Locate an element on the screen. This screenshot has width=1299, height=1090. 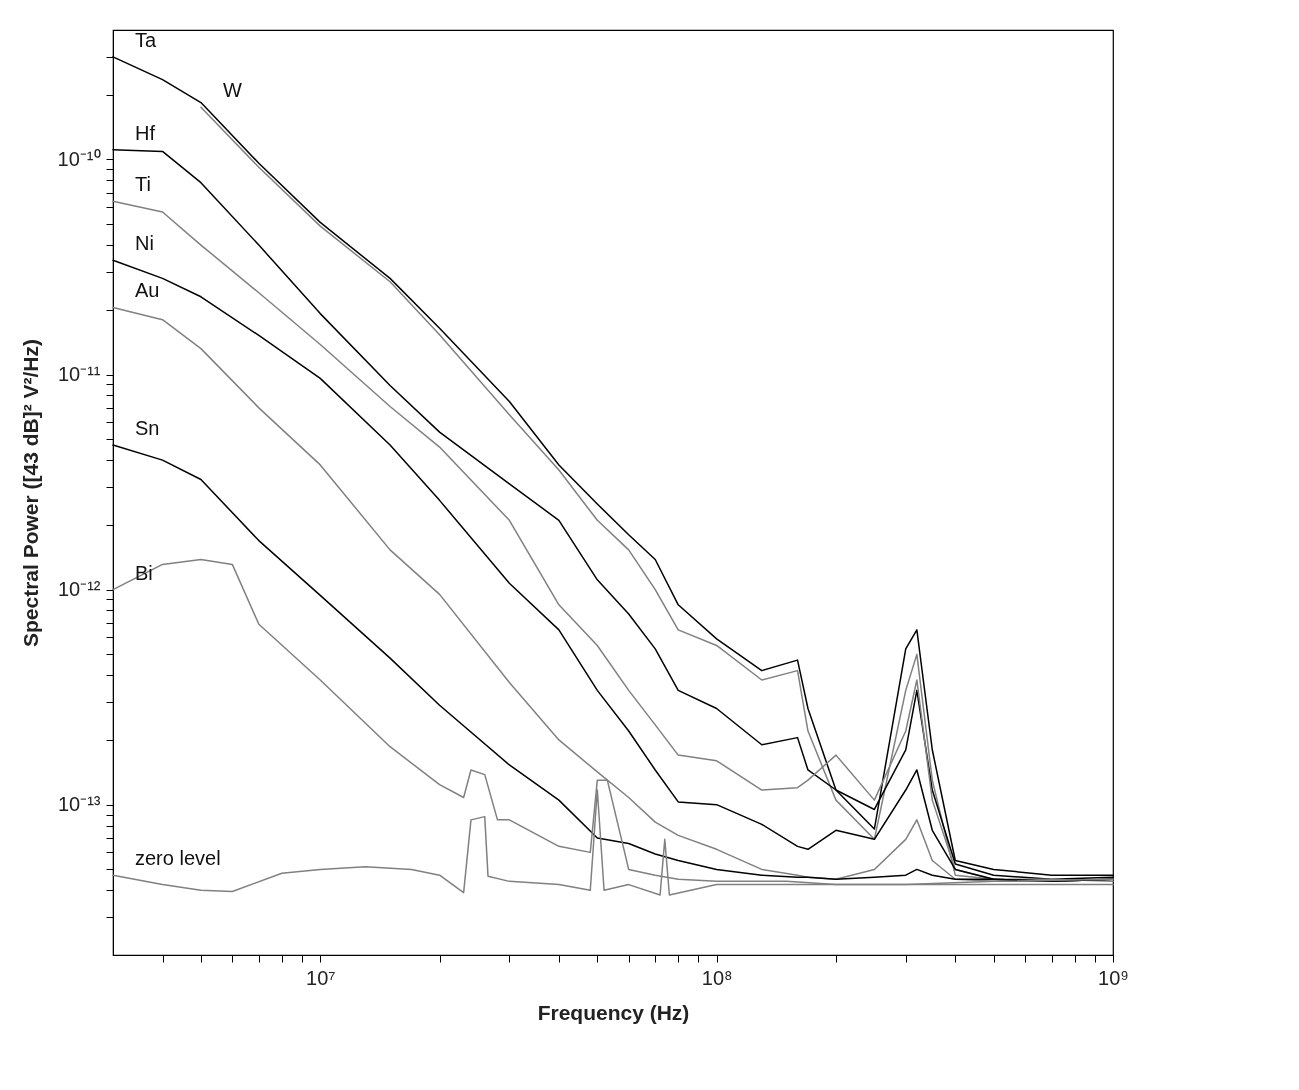
series-label: Hf is located at coordinates (145, 132).